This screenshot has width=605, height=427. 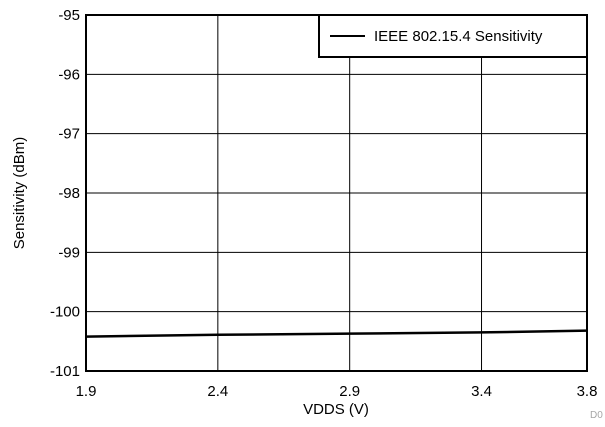 I want to click on y-tick-label: -99, so click(x=69, y=252).